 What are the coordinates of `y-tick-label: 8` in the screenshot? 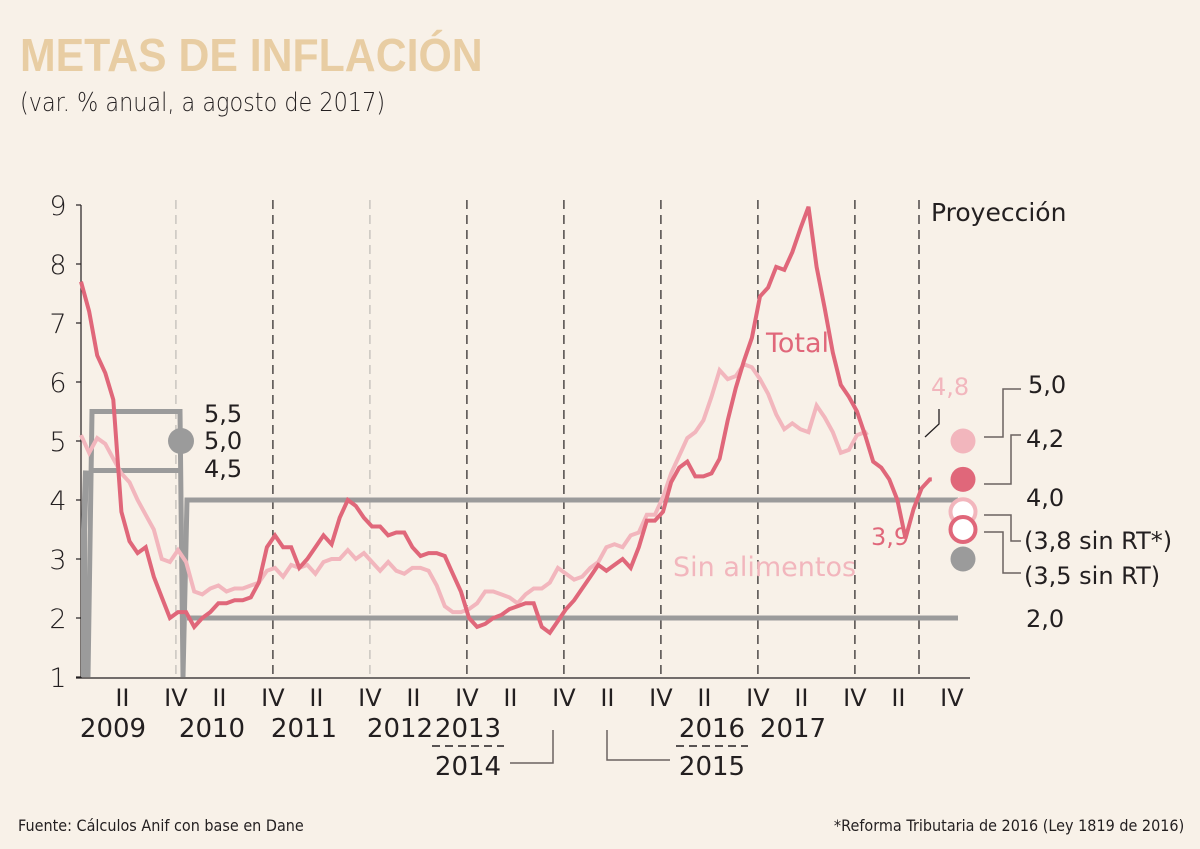 It's located at (57, 265).